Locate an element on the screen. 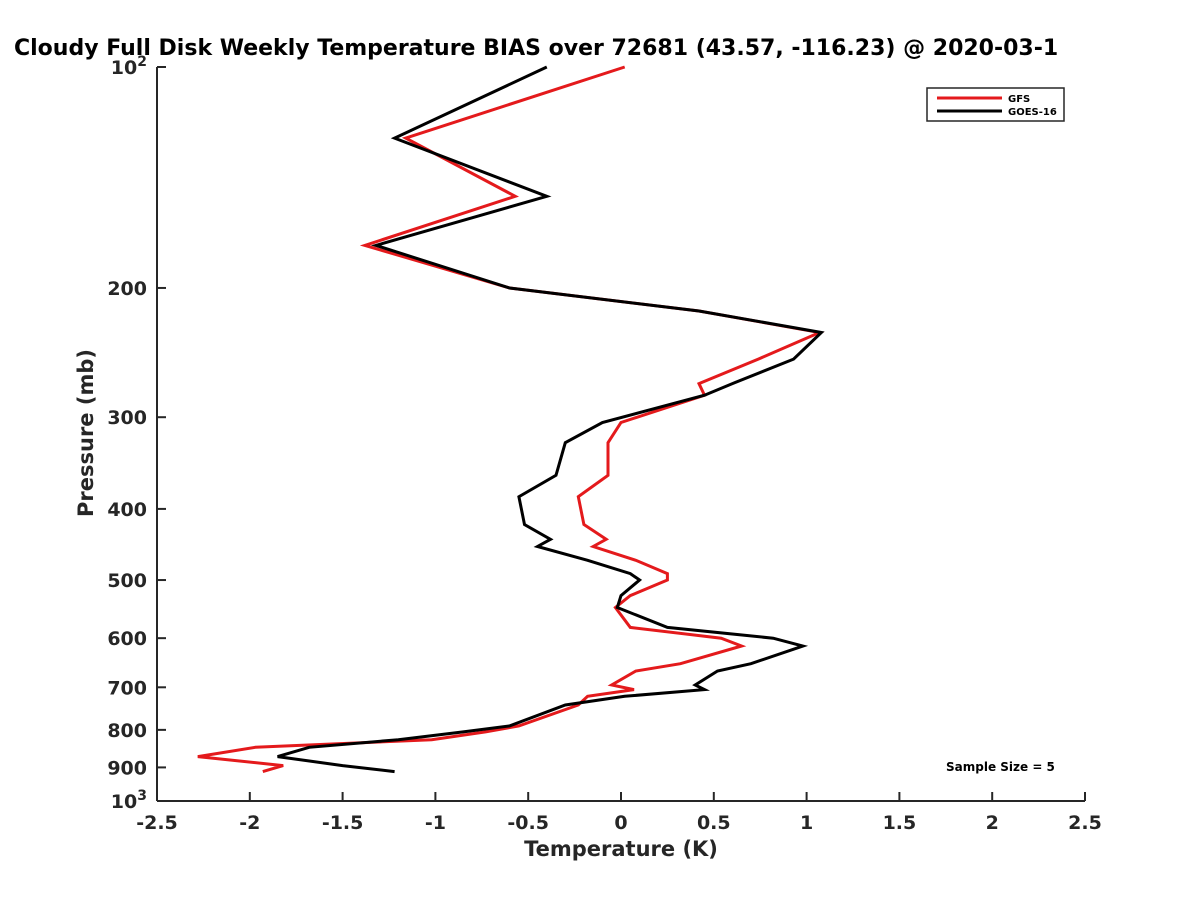 The width and height of the screenshot is (1200, 900). x-tick-label: 0 is located at coordinates (620, 823).